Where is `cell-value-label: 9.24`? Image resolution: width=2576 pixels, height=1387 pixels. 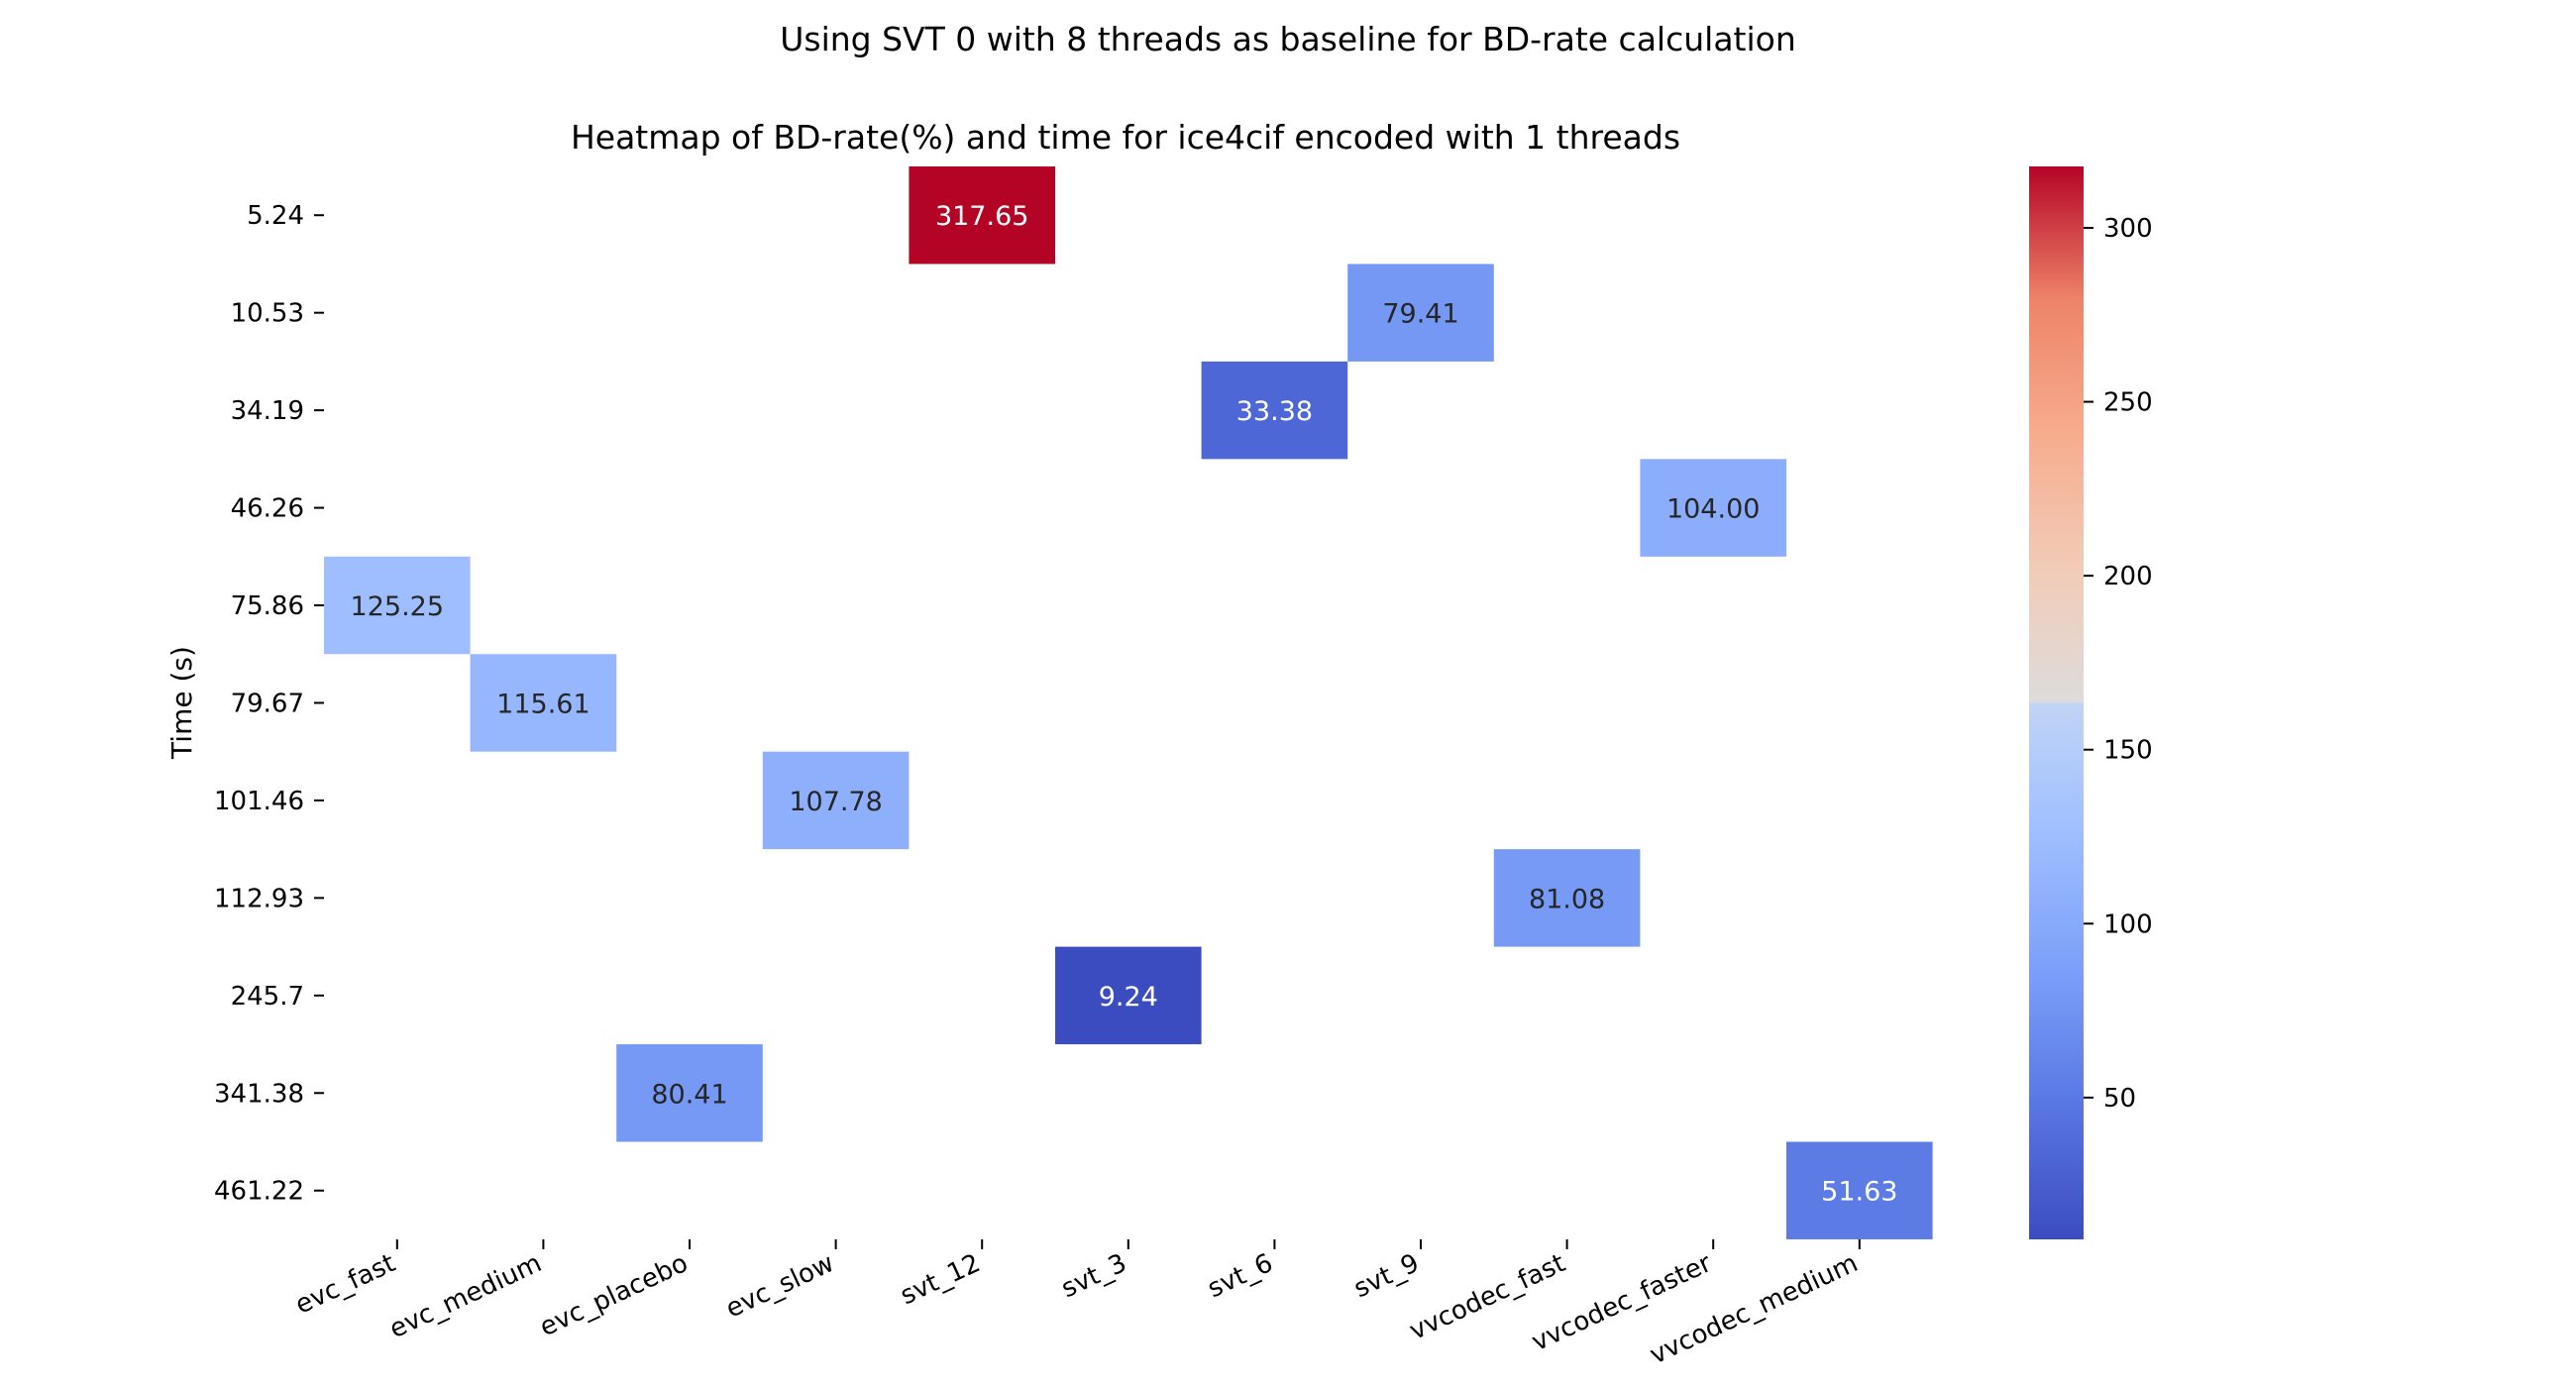
cell-value-label: 9.24 is located at coordinates (1129, 997).